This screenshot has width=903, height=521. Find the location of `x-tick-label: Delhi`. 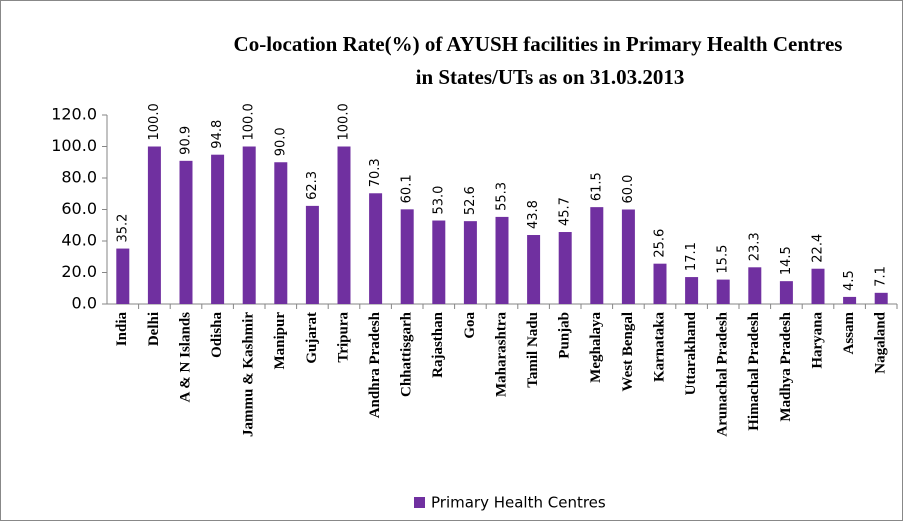

x-tick-label: Delhi is located at coordinates (154, 329).